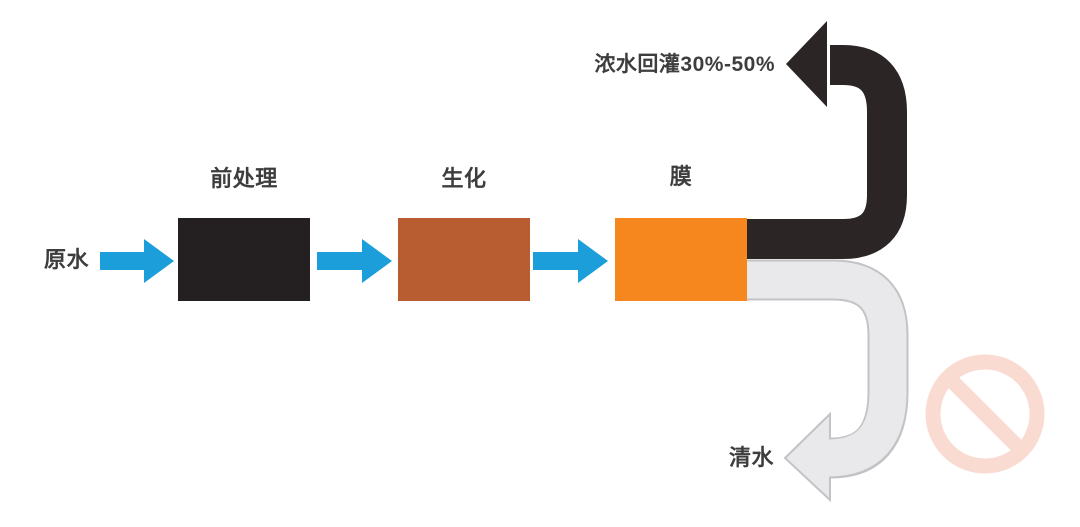 This screenshot has width=1080, height=527. Describe the element at coordinates (67, 259) in the screenshot. I see `raw-water-label: 原水` at that location.